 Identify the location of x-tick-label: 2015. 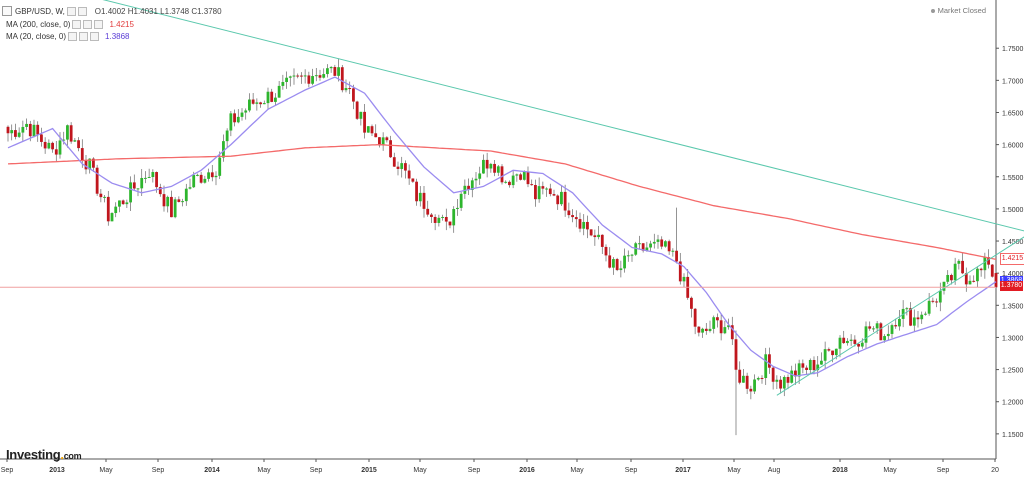
(369, 470).